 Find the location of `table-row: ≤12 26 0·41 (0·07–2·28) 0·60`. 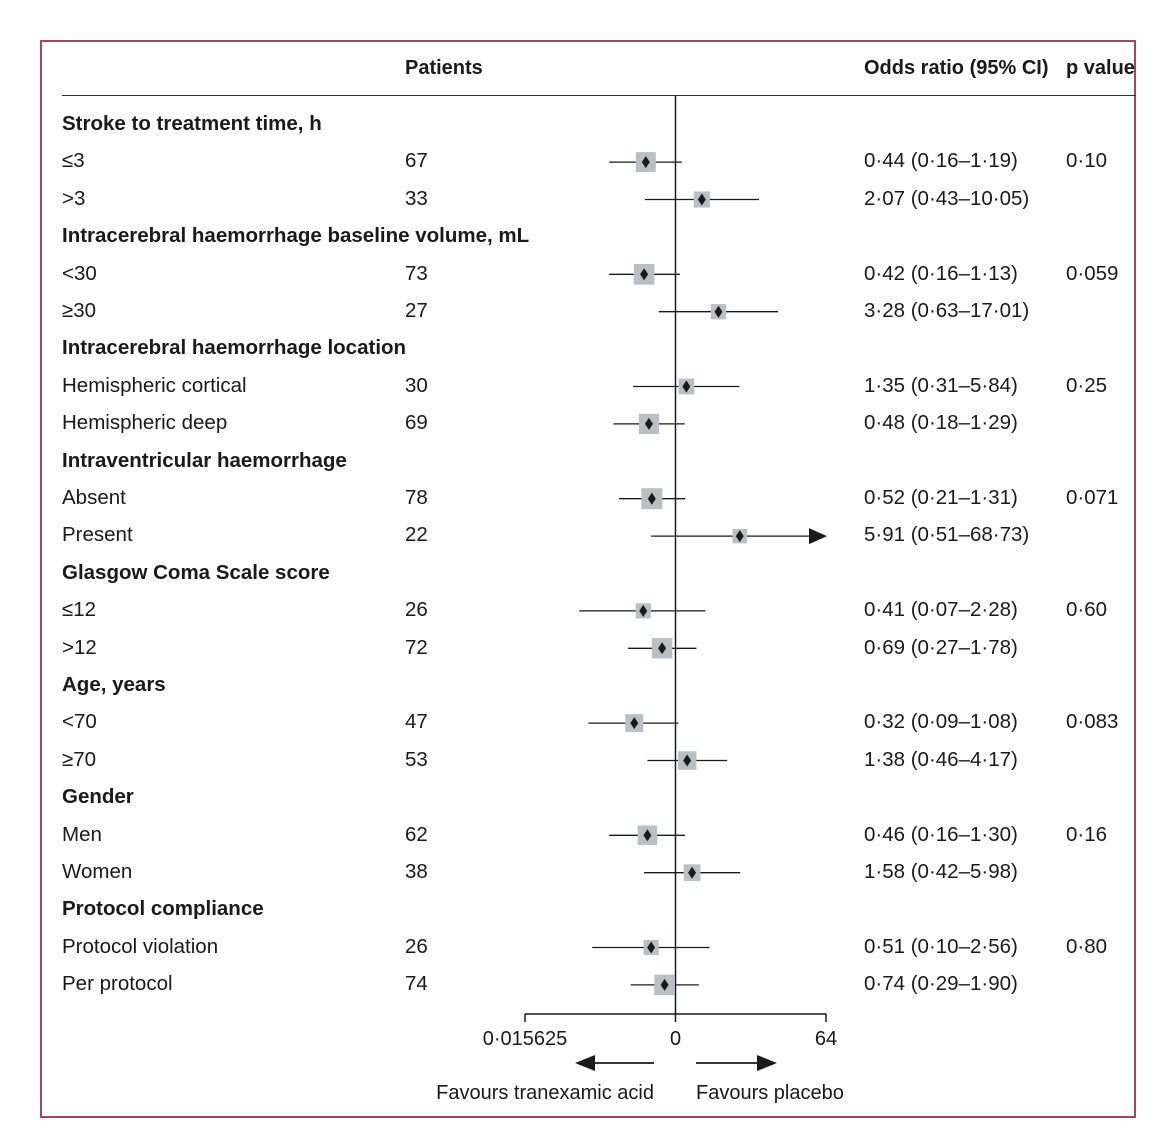

table-row: ≤12 26 0·41 (0·07–2·28) 0·60 is located at coordinates (584, 609).